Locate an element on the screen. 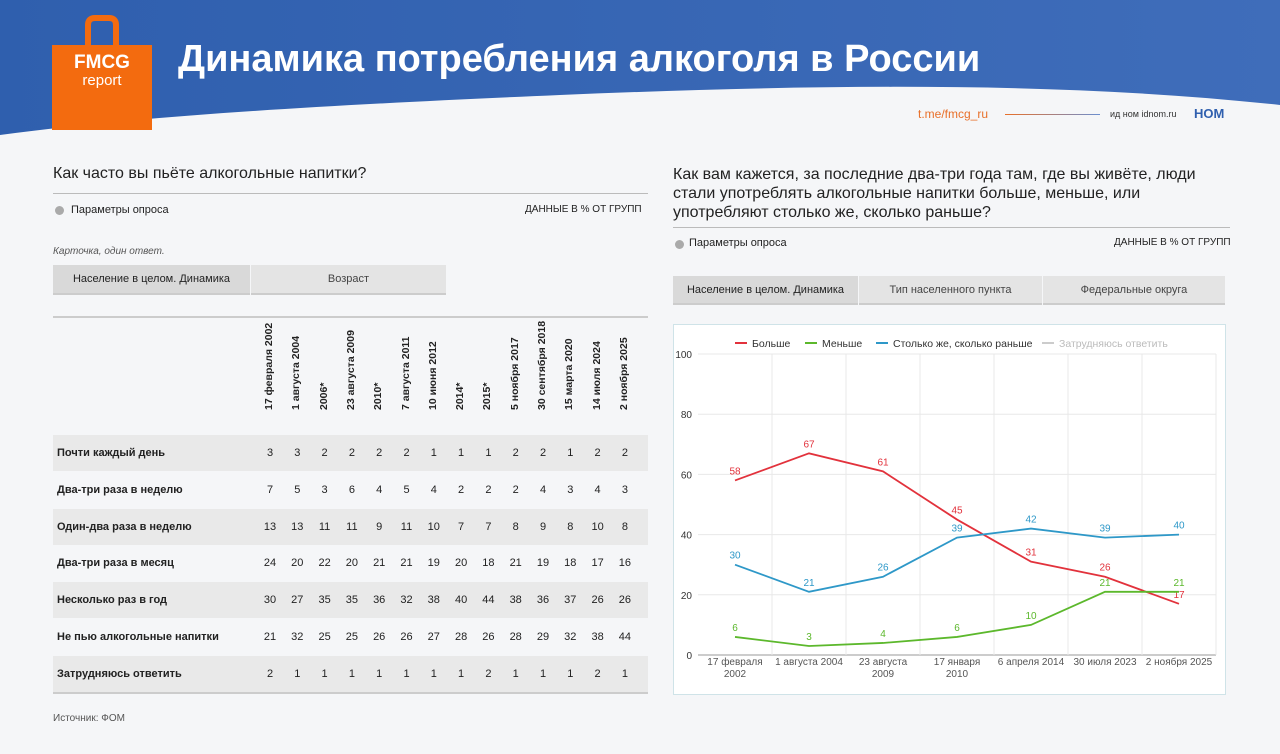 The height and width of the screenshot is (754, 1280). cell: 8 is located at coordinates (624, 526).